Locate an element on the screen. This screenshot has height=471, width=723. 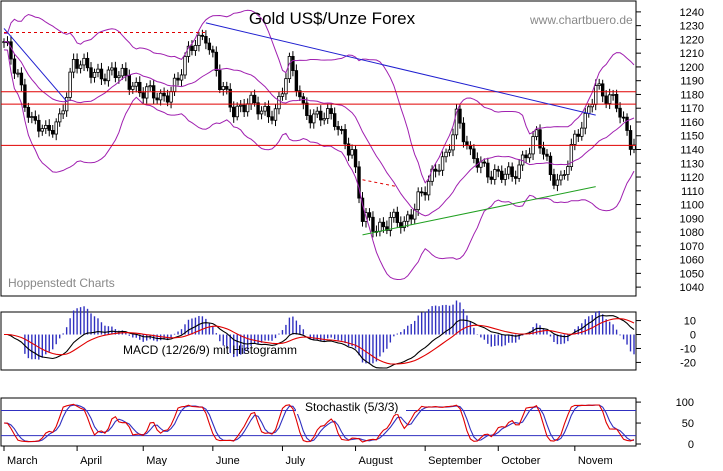
macd-tick-label: -20 is located at coordinates (688, 363).